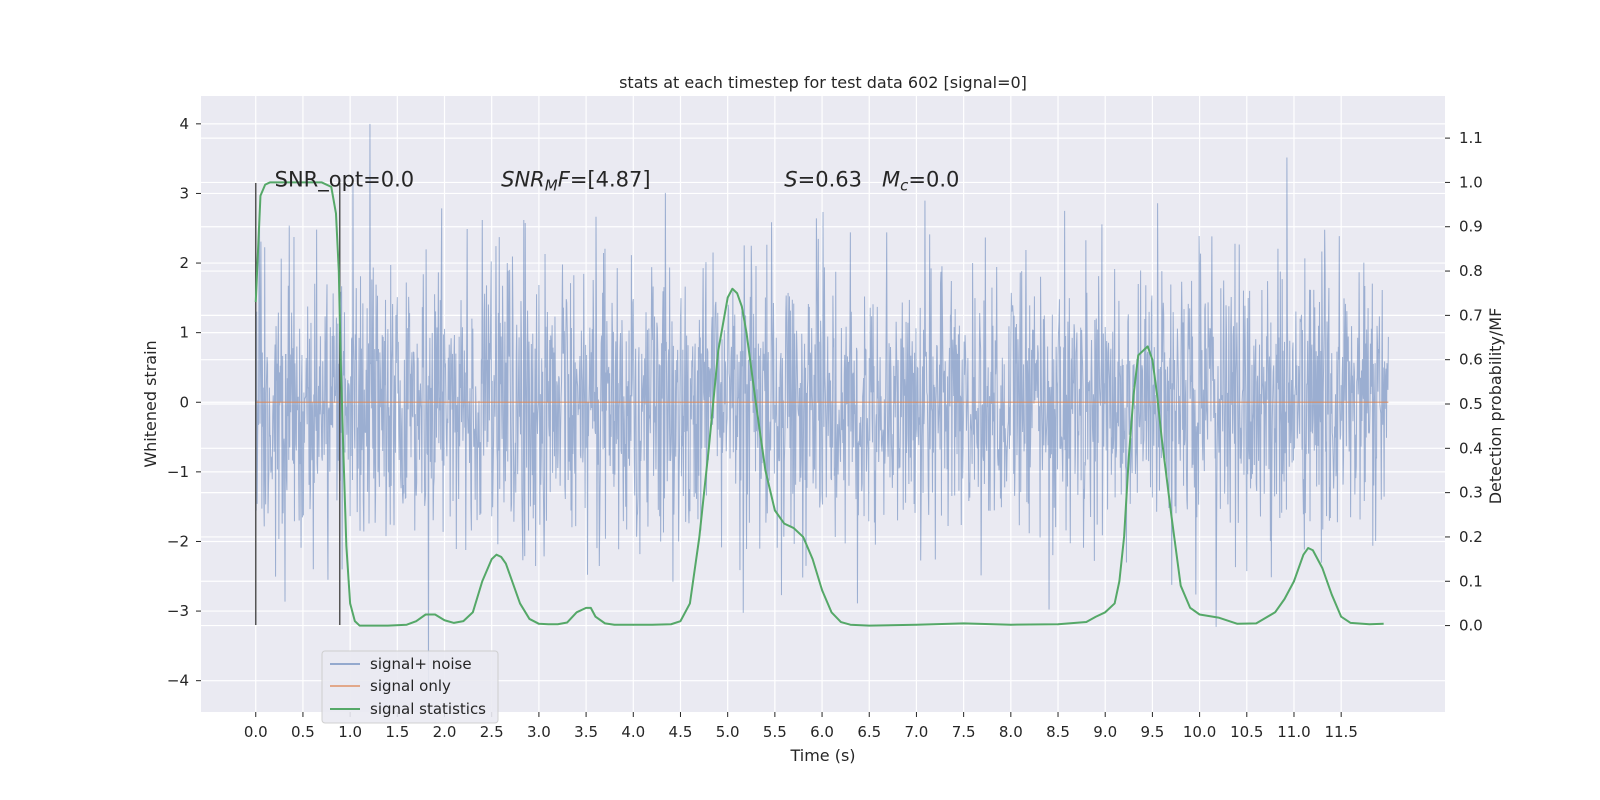 The image size is (1600, 800). I want to click on annotation-snr-mf: SNRMF=[4.87], so click(575, 181).